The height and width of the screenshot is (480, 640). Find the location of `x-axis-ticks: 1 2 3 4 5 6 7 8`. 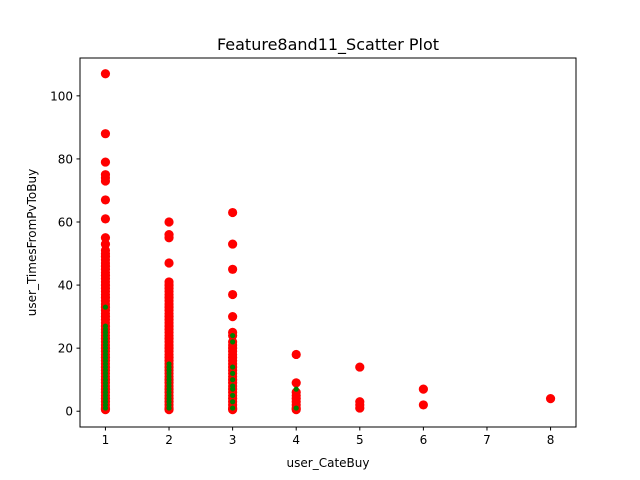

x-axis-ticks: 1 2 3 4 5 6 7 8 is located at coordinates (328, 437).